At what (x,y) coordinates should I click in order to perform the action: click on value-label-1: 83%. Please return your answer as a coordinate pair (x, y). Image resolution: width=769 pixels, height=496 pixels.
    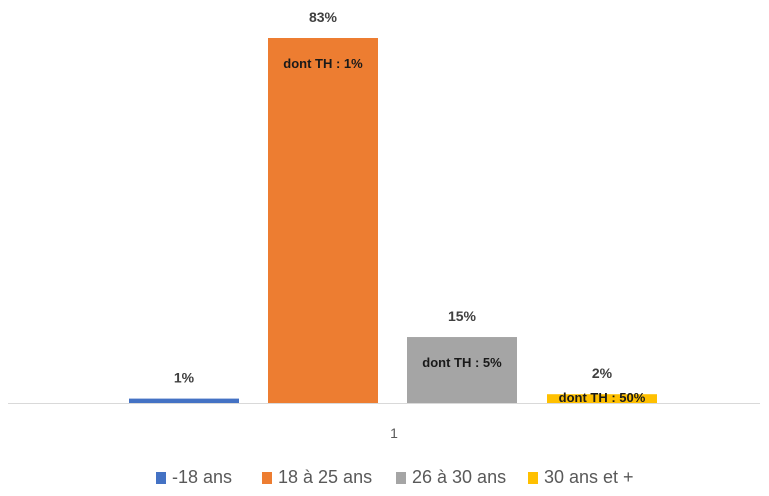
    Looking at the image, I should click on (323, 17).